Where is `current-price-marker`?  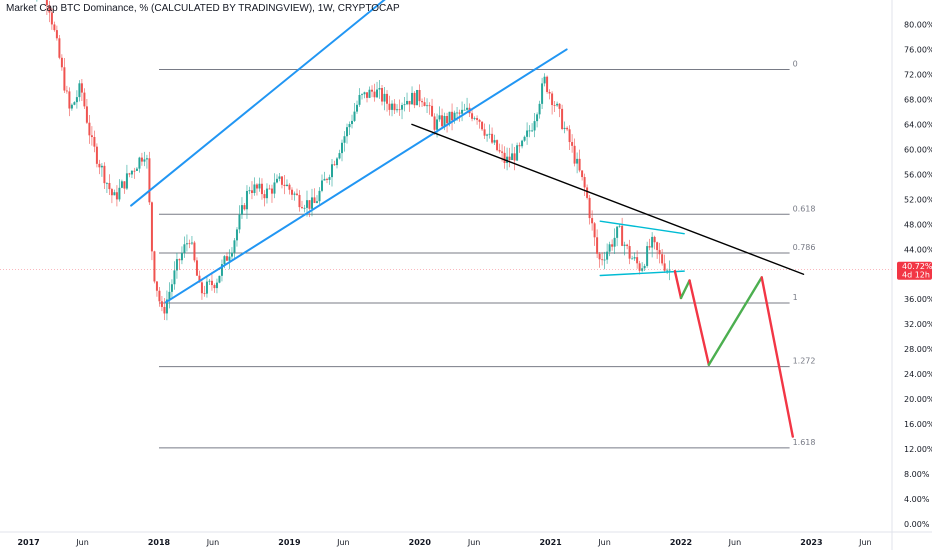 current-price-marker is located at coordinates (914, 270).